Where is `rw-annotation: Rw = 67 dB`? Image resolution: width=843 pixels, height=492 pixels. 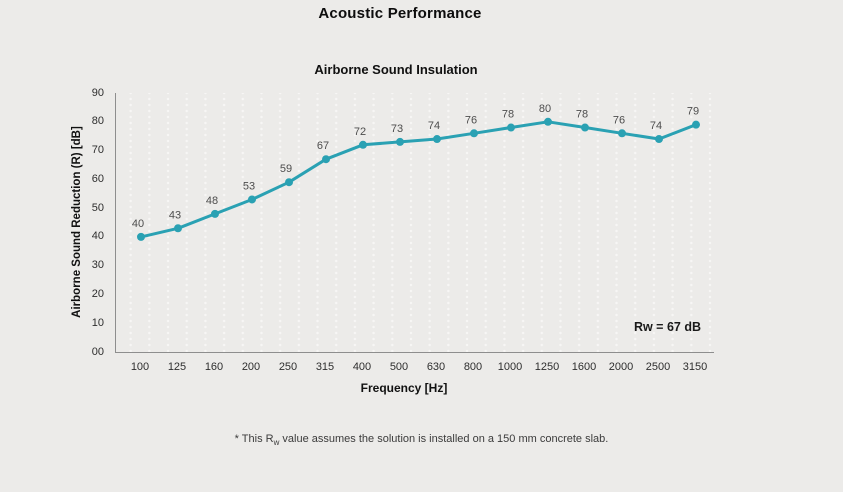 rw-annotation: Rw = 67 dB is located at coordinates (667, 327).